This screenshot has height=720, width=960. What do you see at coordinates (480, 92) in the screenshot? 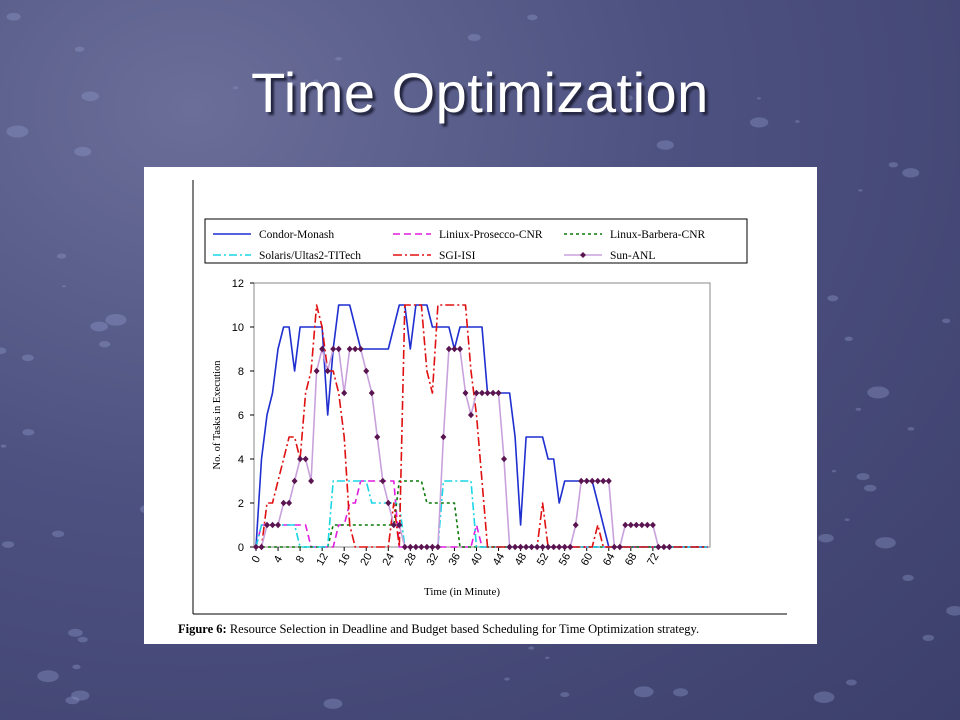
I see `slide-title: Time Optimization` at bounding box center [480, 92].